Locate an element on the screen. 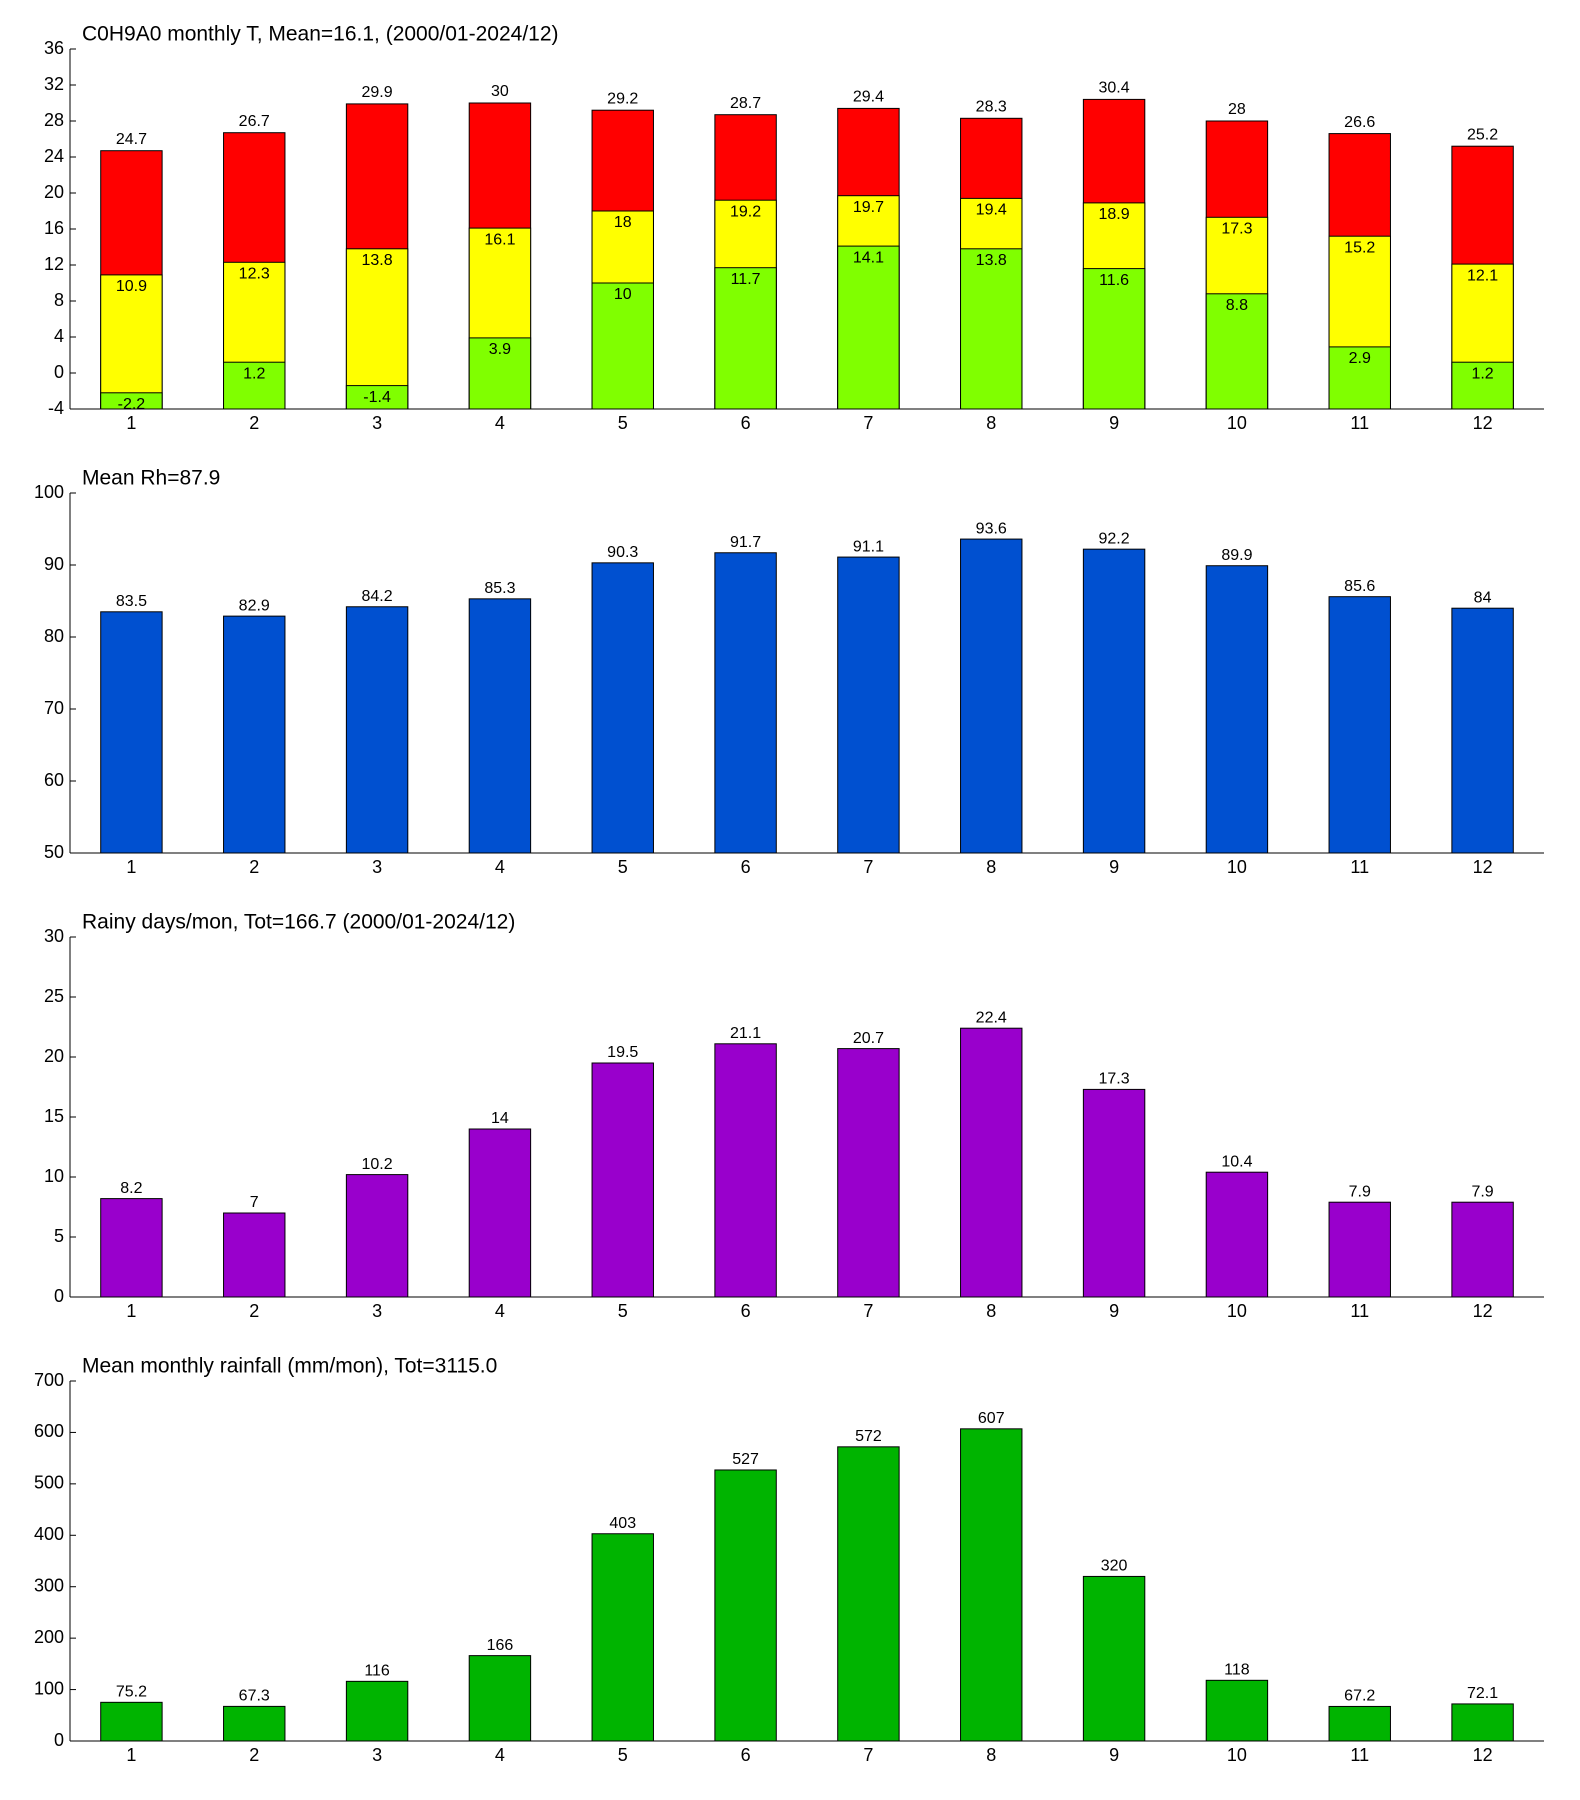  value-label: 320 is located at coordinates (1114, 1566).